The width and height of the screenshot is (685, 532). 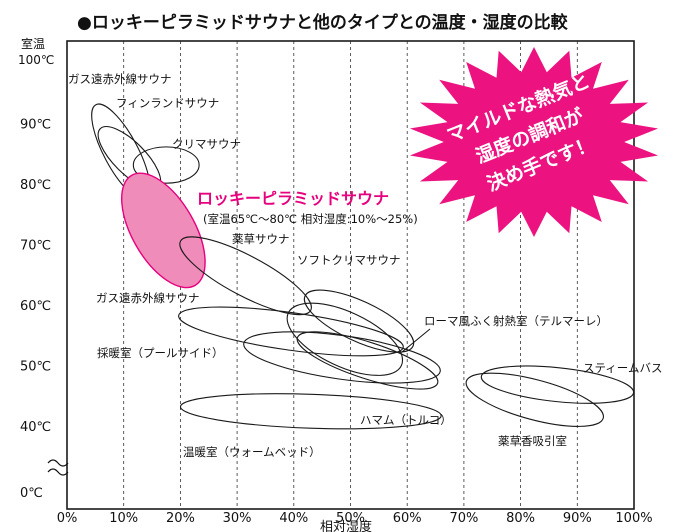 I want to click on x-tick-label: 40%, so click(x=293, y=518).